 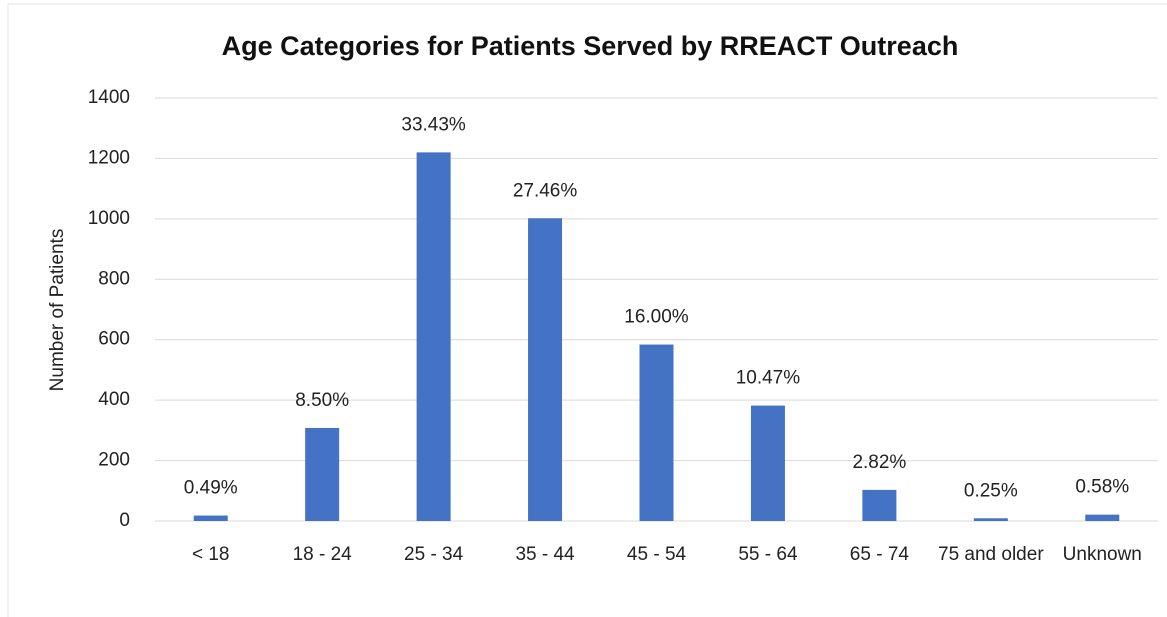 I want to click on y-tick-label: 200, so click(x=114, y=460).